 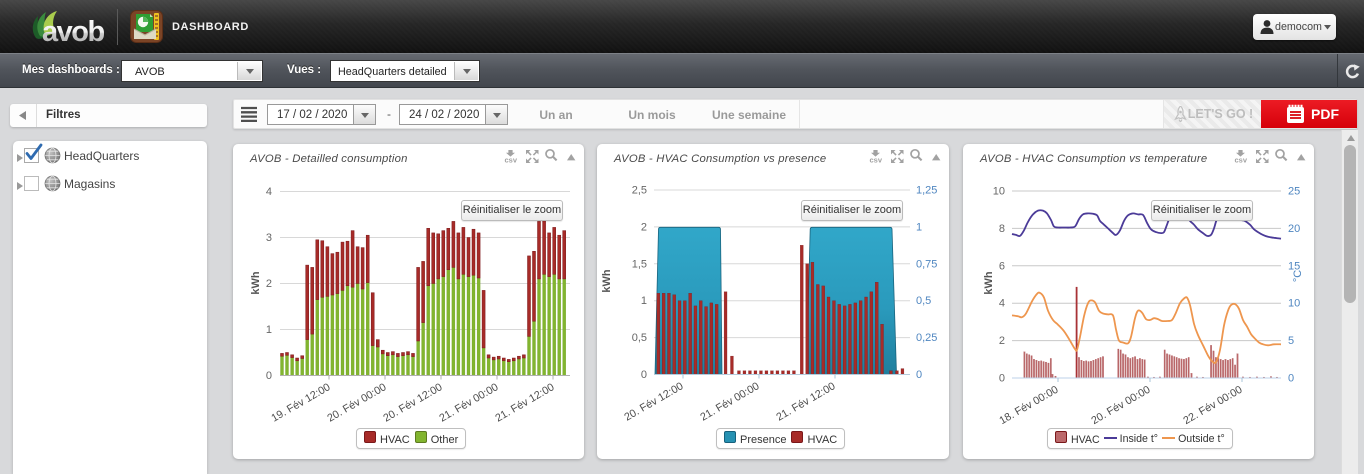 I want to click on svg-text: 0,25, so click(x=926, y=338).